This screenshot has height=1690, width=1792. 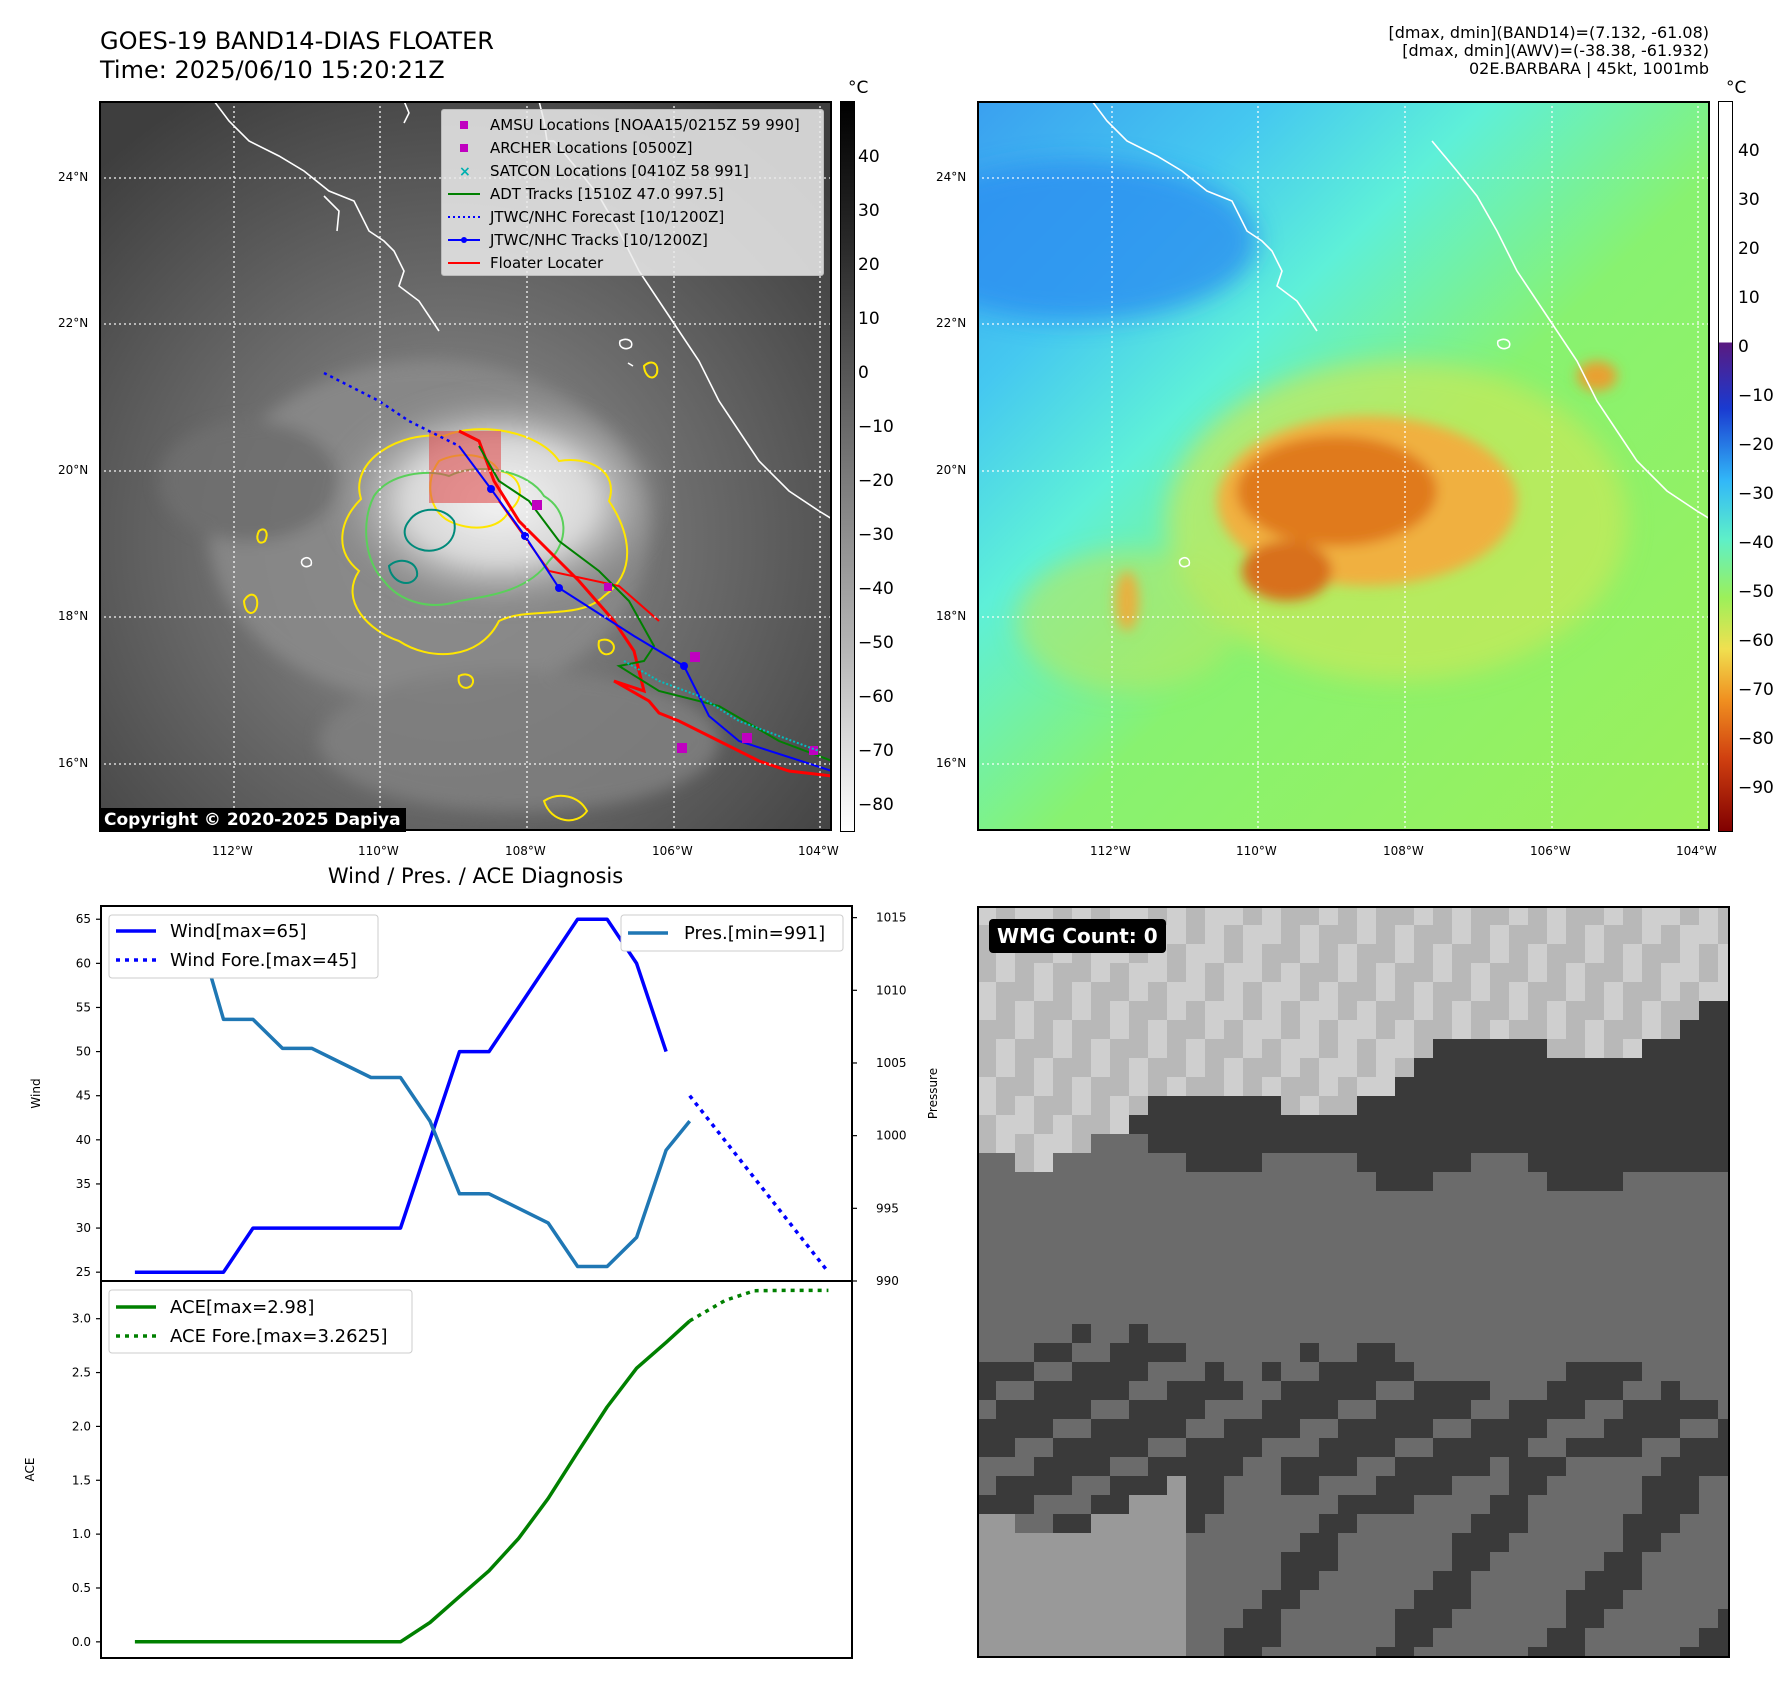 I want to click on ir-lat-tick-18: 18°N, so click(x=73, y=616).